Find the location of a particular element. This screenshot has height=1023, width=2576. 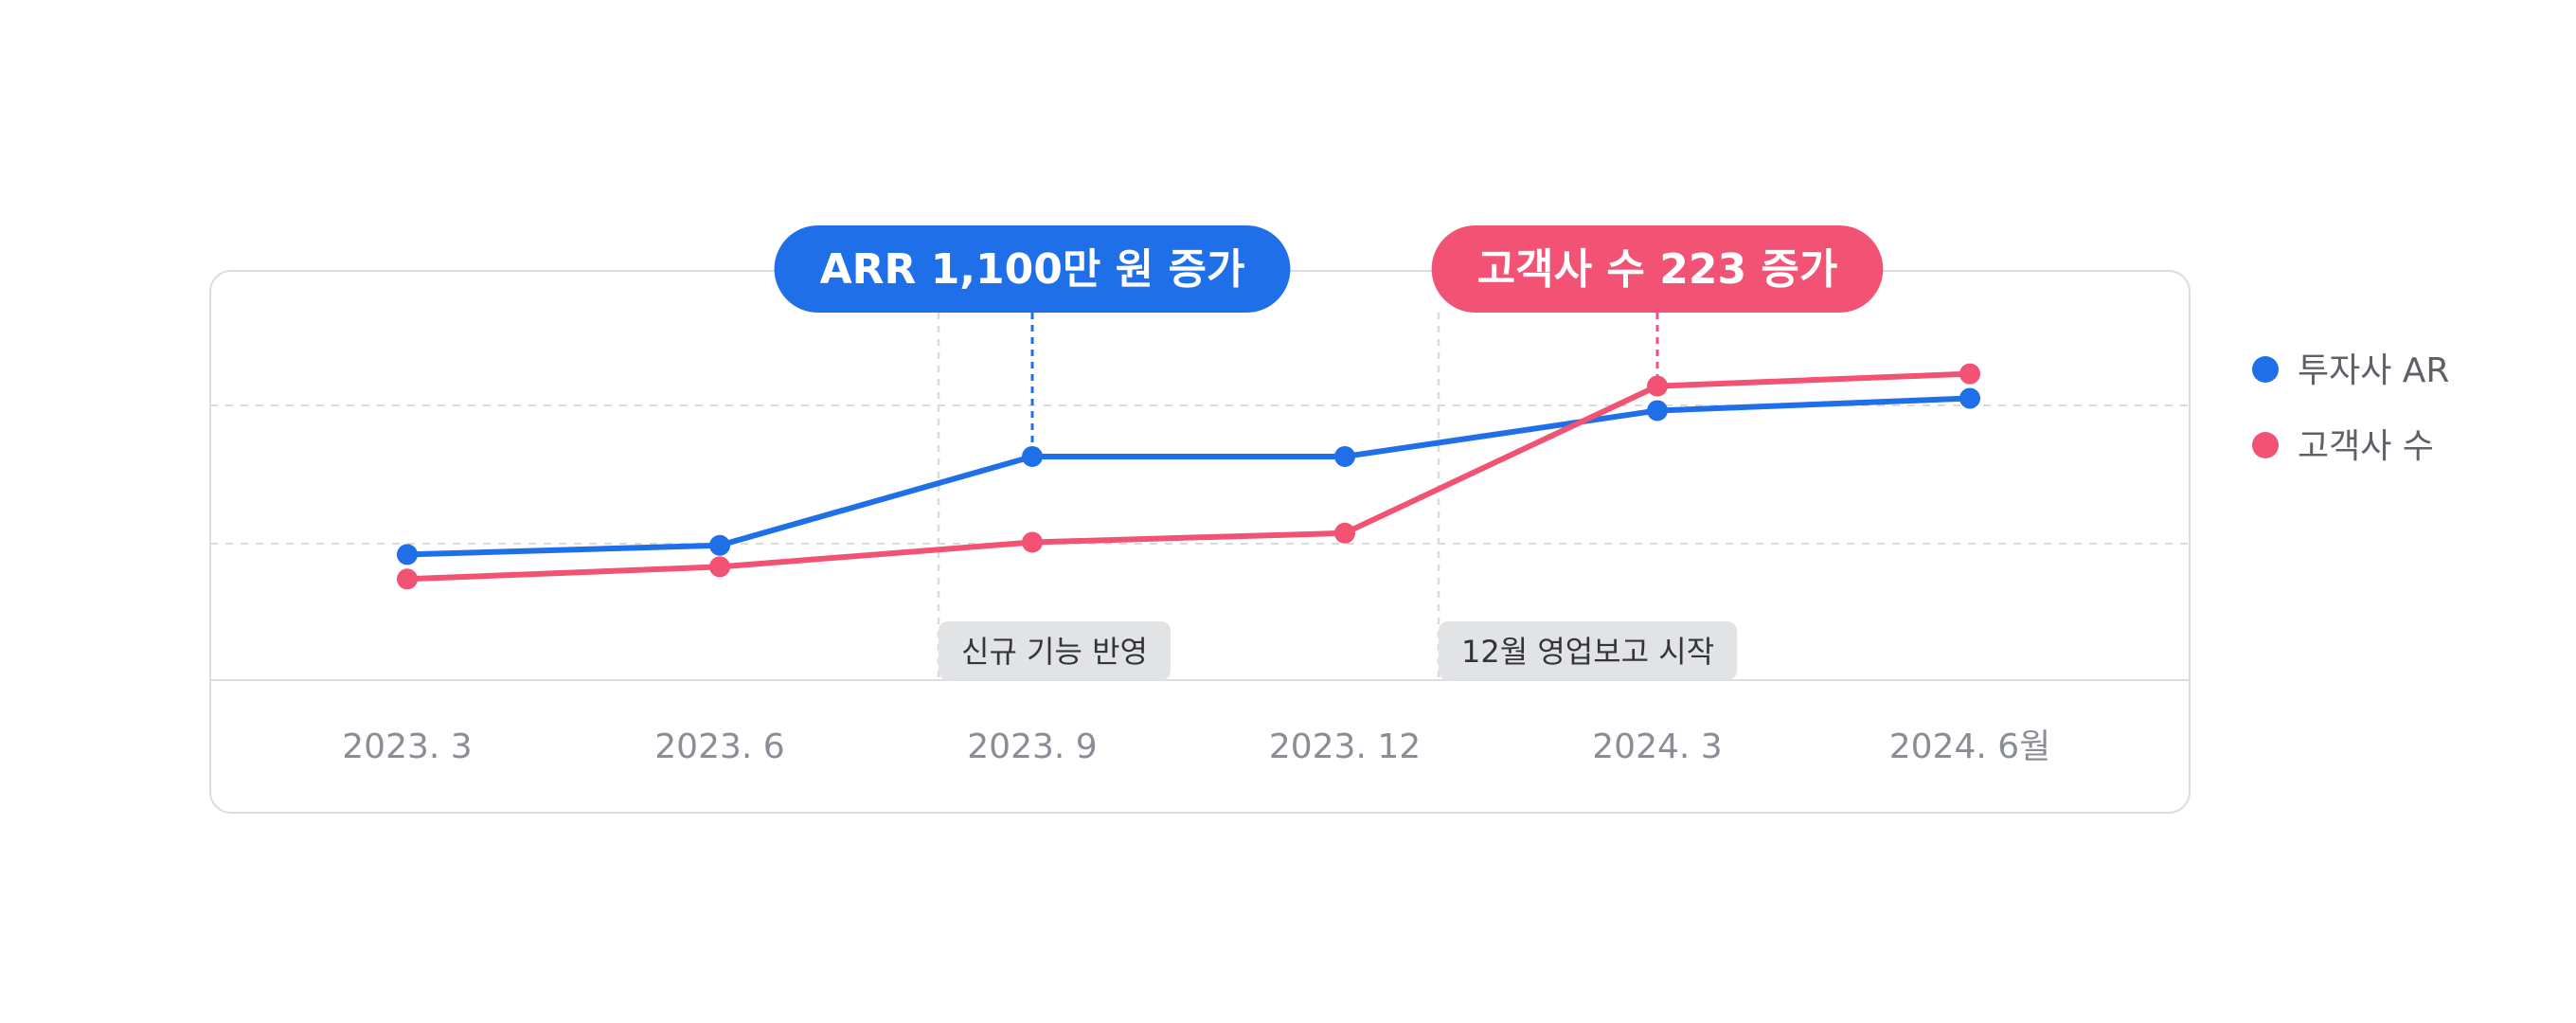

legend-label: 투자사 AR is located at coordinates (2373, 370).